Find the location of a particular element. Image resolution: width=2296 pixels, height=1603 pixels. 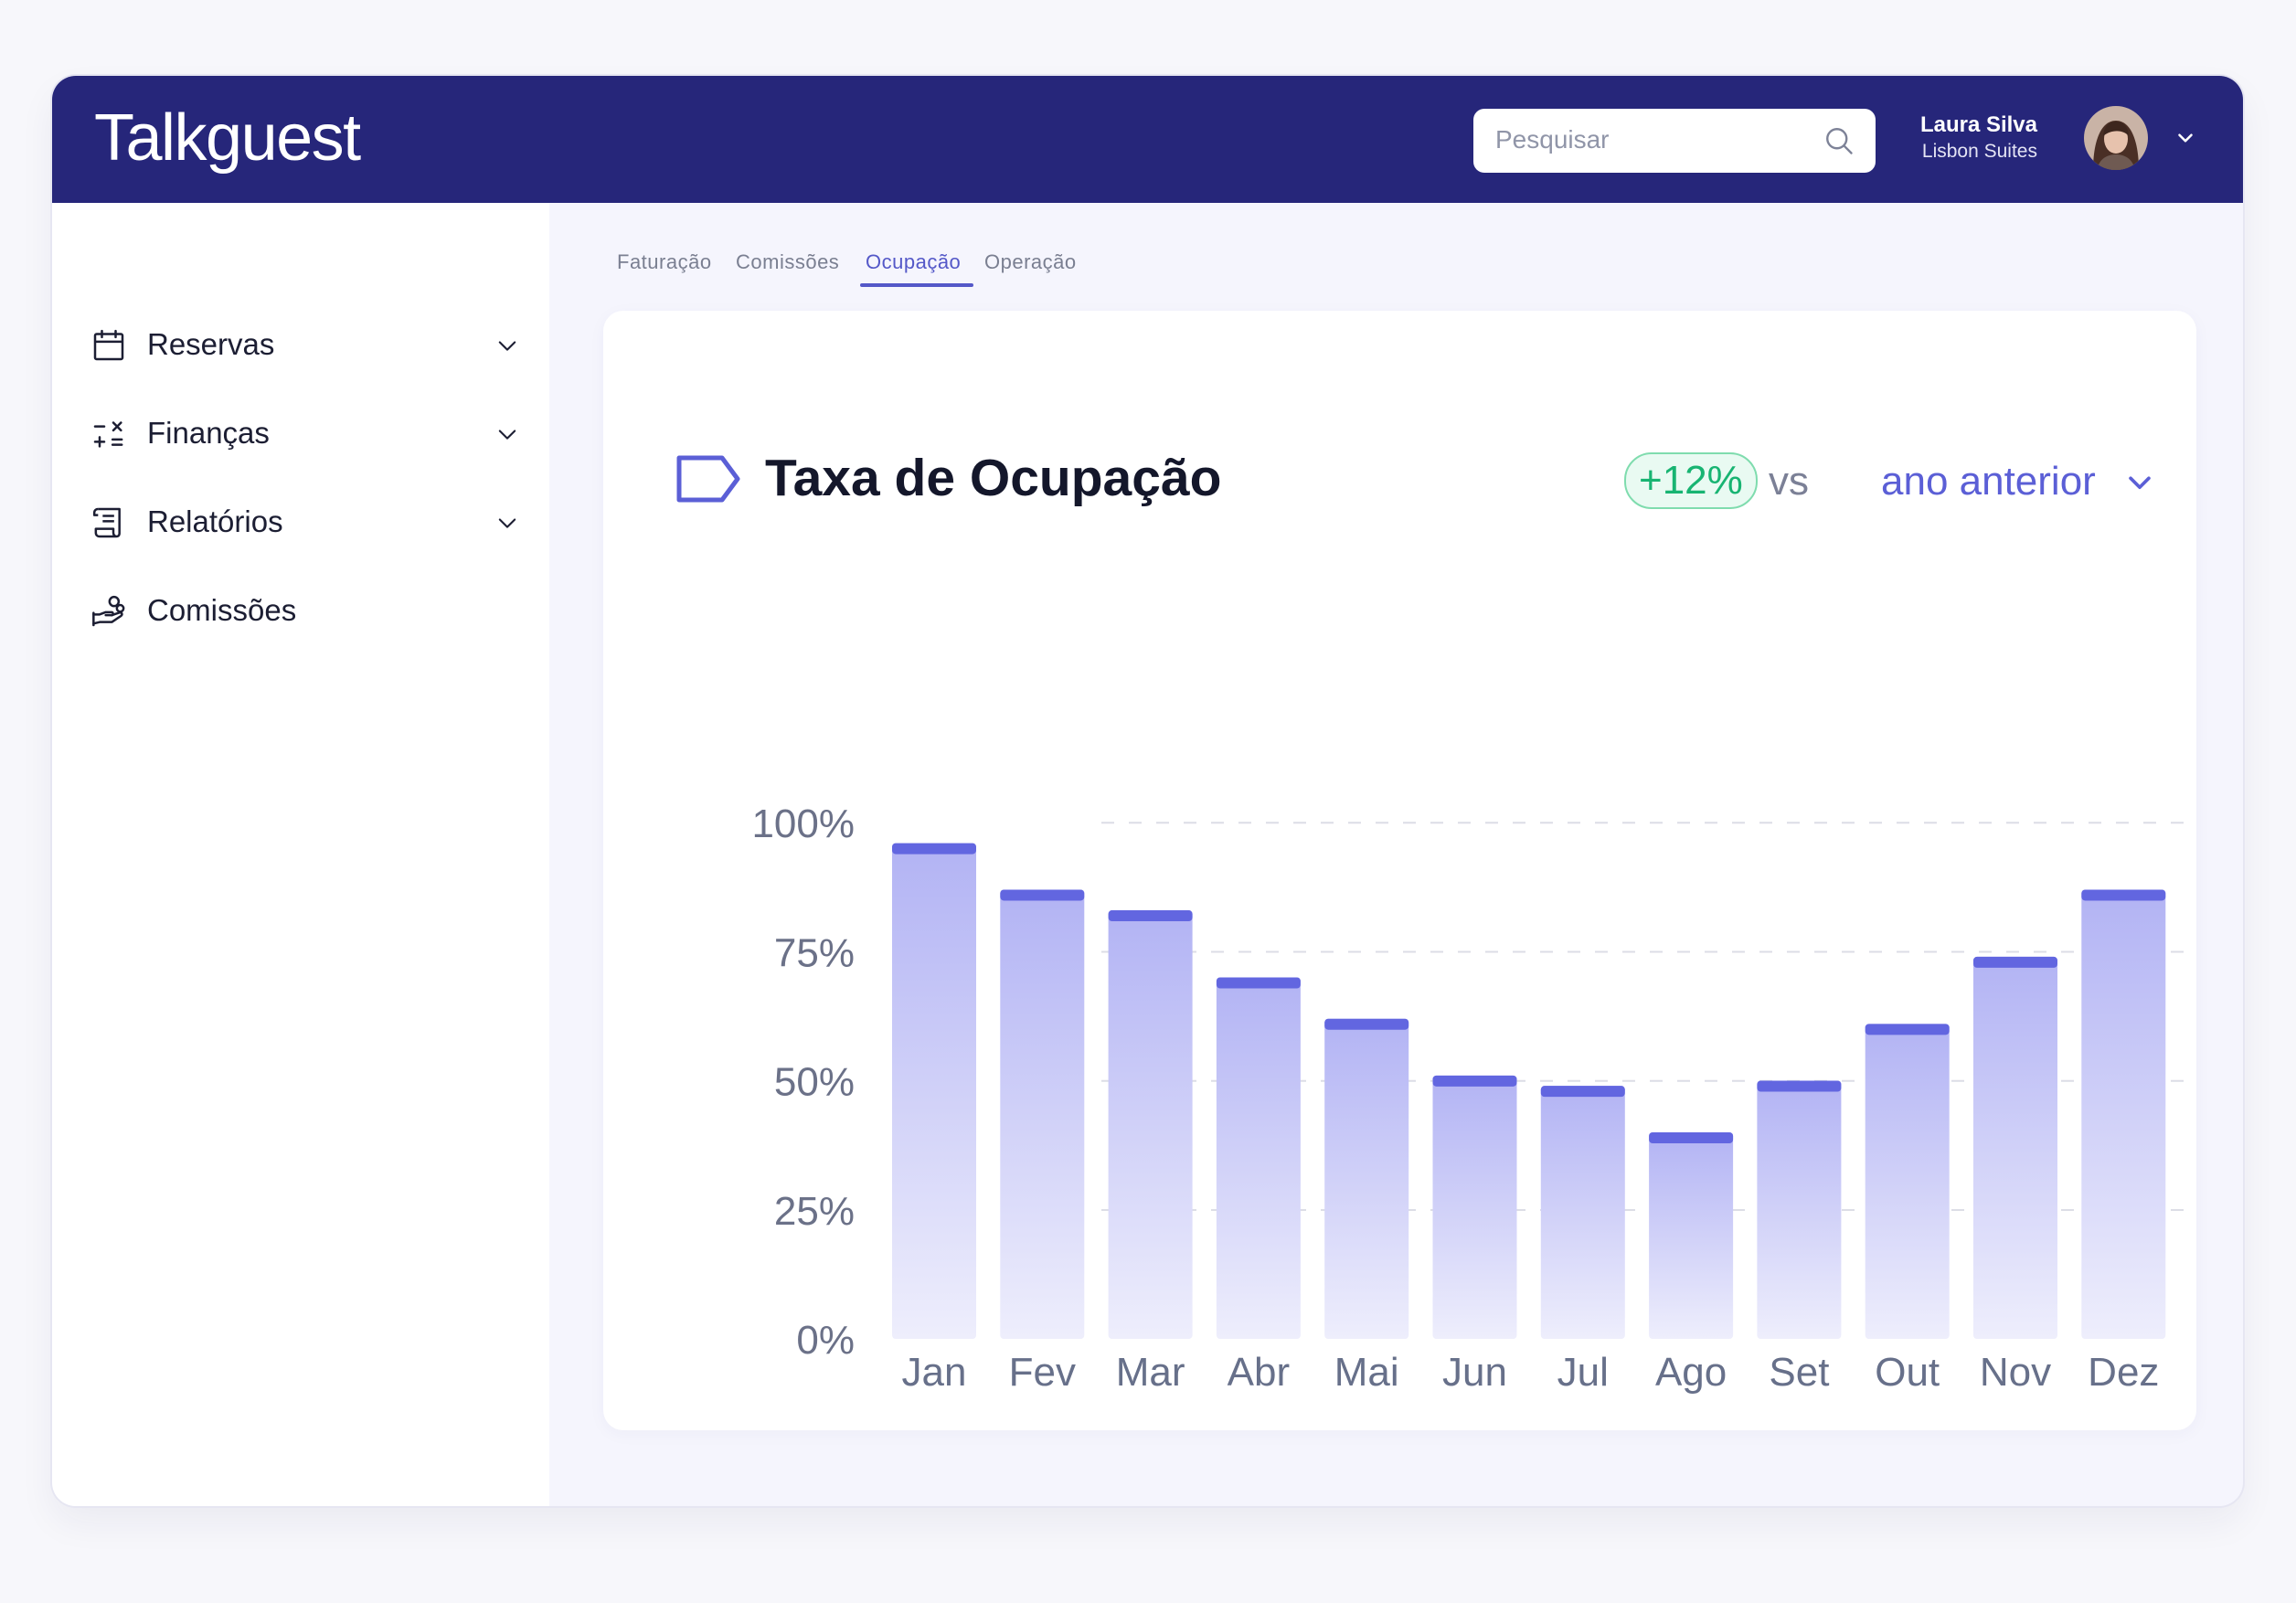

bar-jul is located at coordinates (1582, 1212).